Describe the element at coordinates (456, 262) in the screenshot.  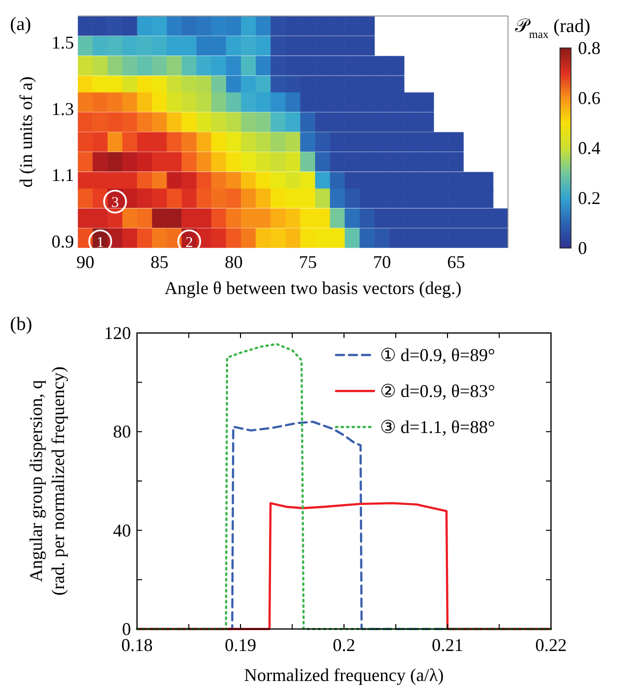
I see `x-tick-label: 65` at that location.